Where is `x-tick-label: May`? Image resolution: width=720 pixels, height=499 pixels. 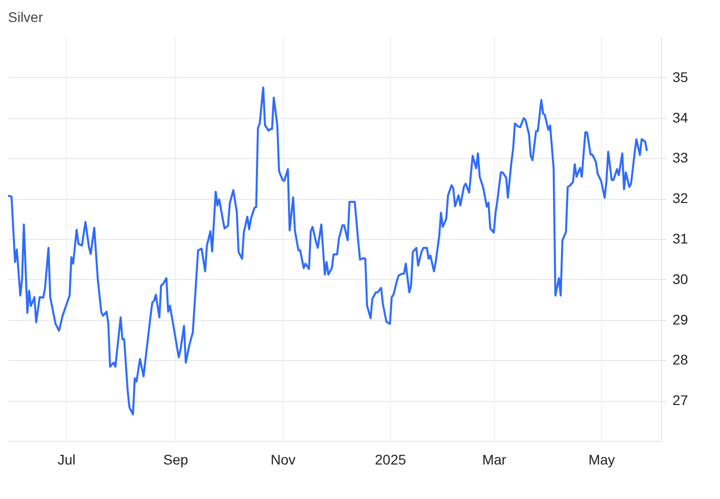
x-tick-label: May is located at coordinates (601, 460).